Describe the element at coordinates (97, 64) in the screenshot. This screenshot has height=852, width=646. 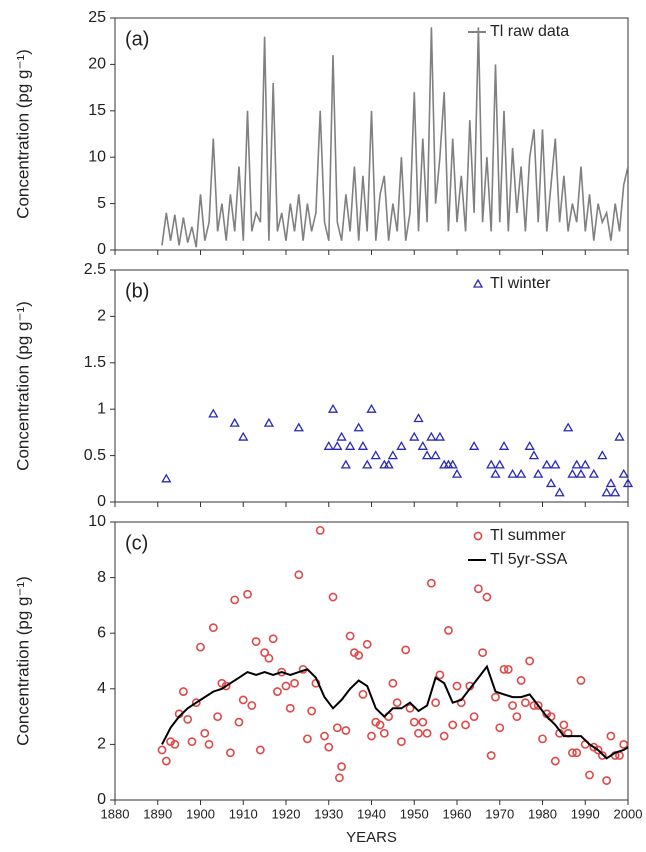
I see `y-tick-label: 20` at that location.